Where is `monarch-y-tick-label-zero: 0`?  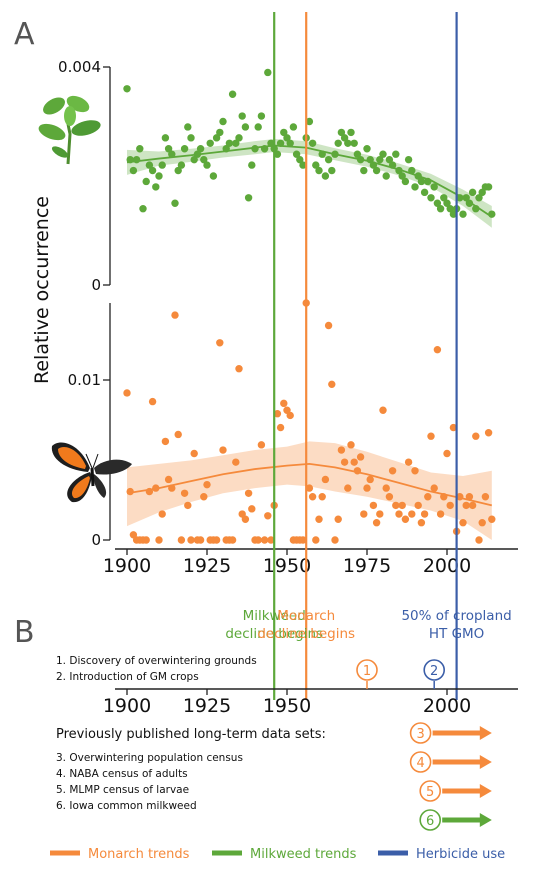
monarch-y-tick-label-zero: 0 is located at coordinates (96, 540).